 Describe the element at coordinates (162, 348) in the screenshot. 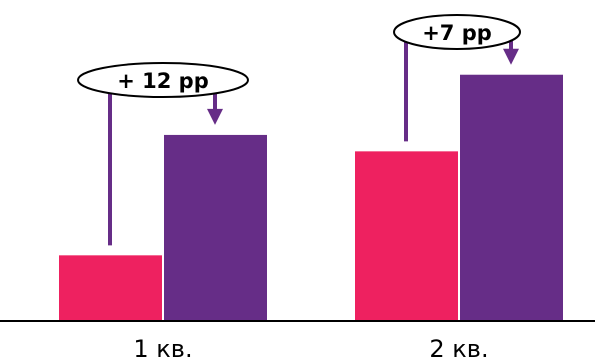

I see `x-tick-label: 1 кв.` at that location.